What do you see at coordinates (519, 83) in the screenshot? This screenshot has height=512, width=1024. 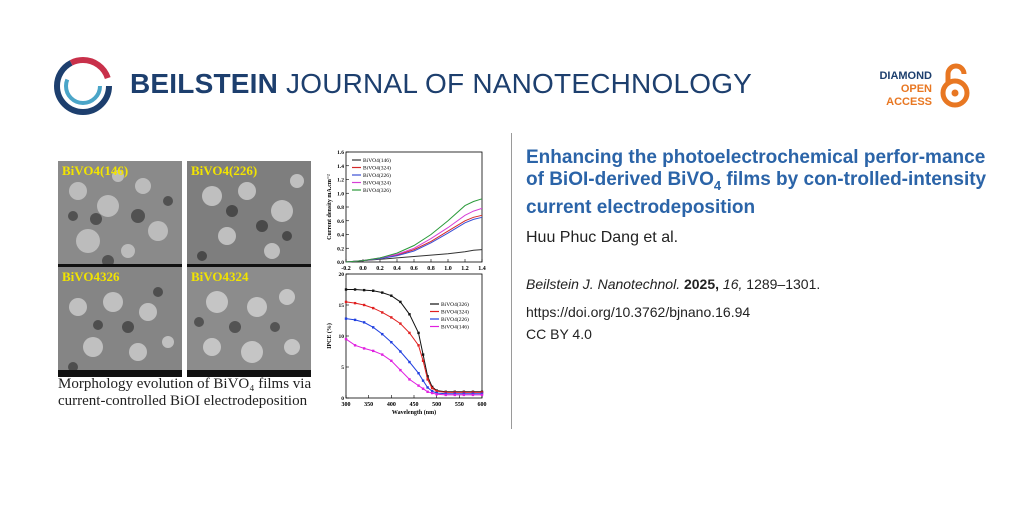 I see `journal-title-light: JOURNAL OF NANOTECHNOLOGY` at bounding box center [519, 83].